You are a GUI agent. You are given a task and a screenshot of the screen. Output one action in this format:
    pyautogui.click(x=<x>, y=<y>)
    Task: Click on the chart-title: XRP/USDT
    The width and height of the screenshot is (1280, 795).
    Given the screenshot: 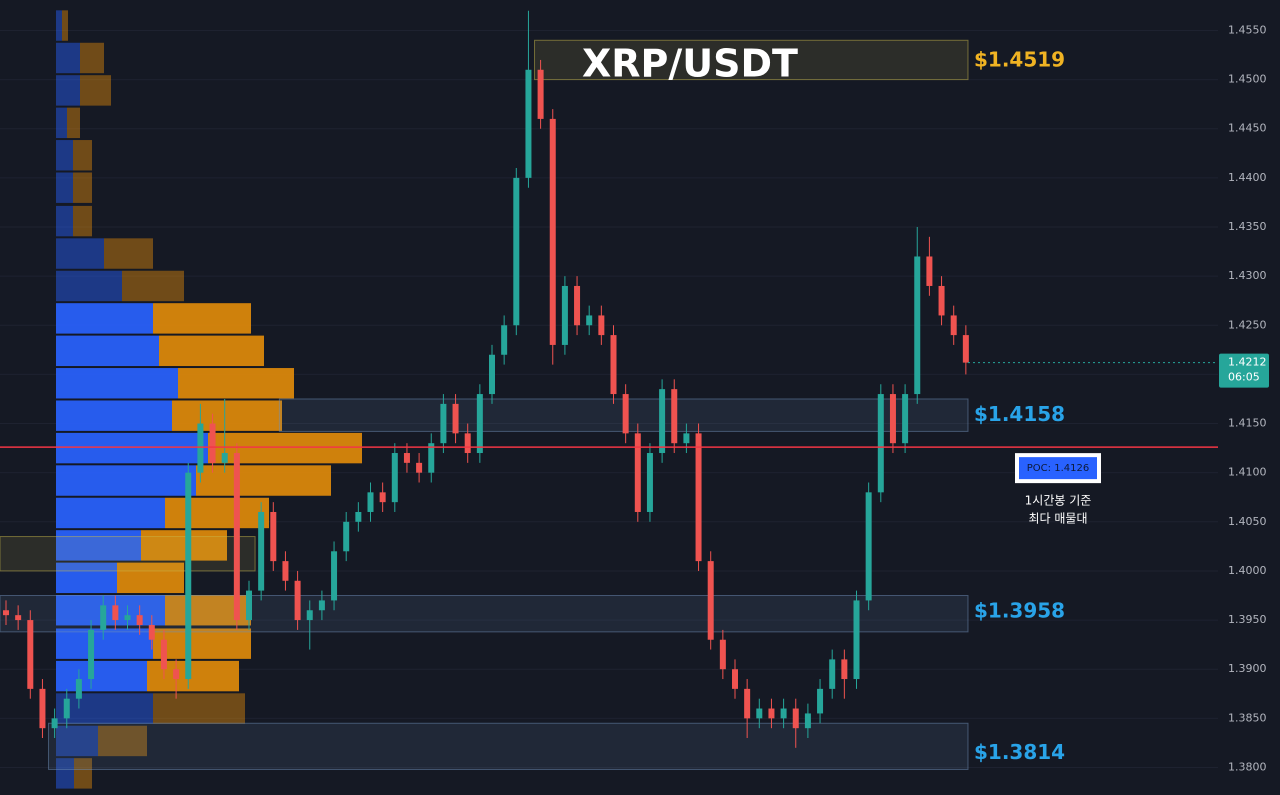 What is the action you would take?
    pyautogui.click(x=690, y=64)
    